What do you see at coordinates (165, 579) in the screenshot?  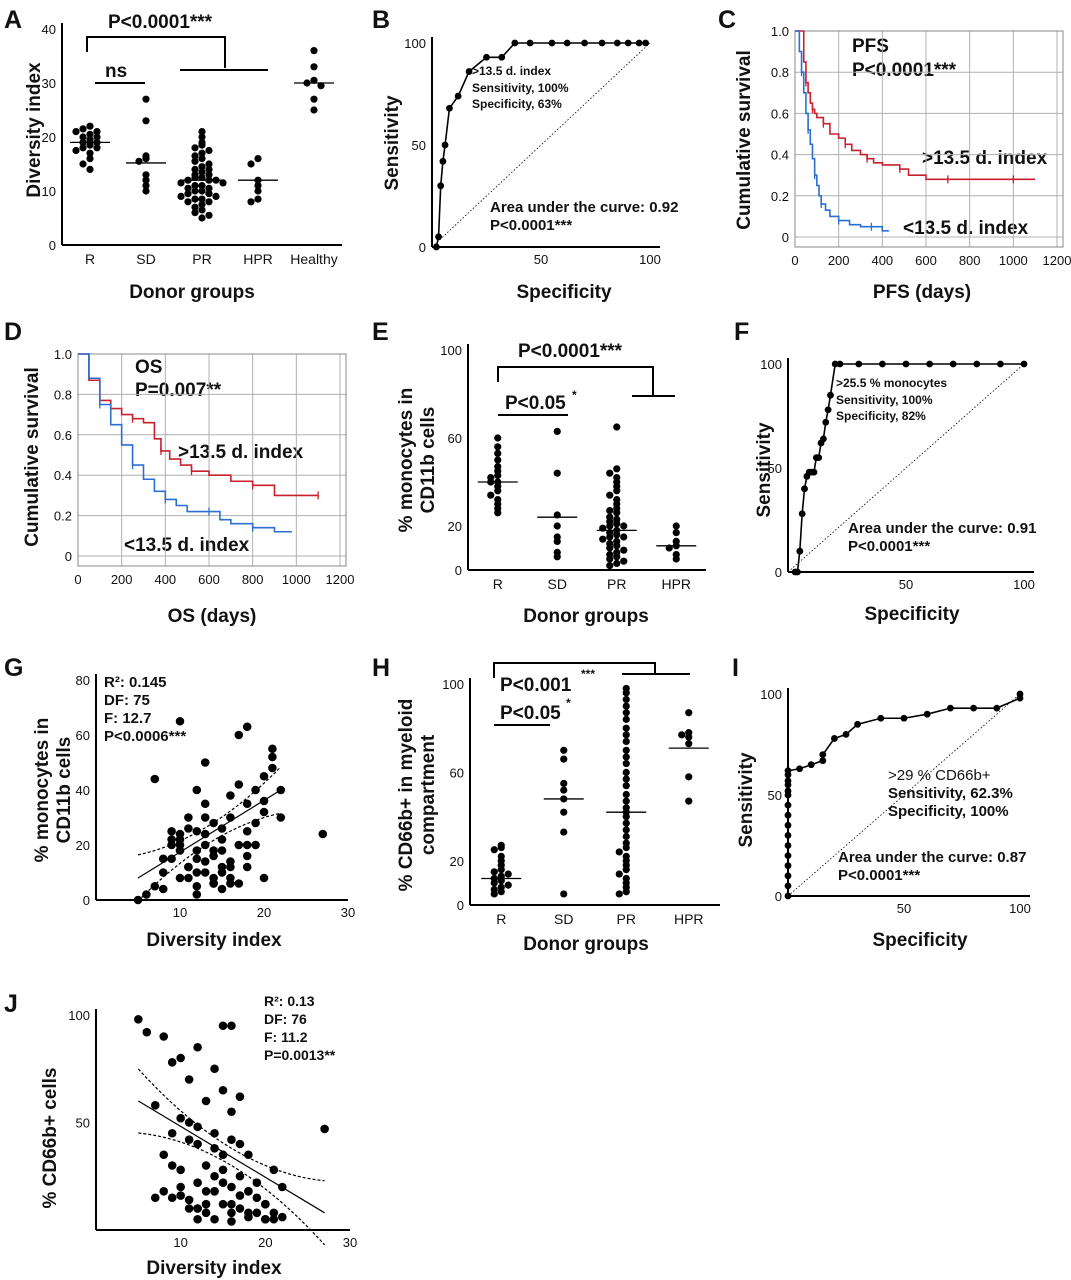 I see `panel-d-xtick-label: 400` at bounding box center [165, 579].